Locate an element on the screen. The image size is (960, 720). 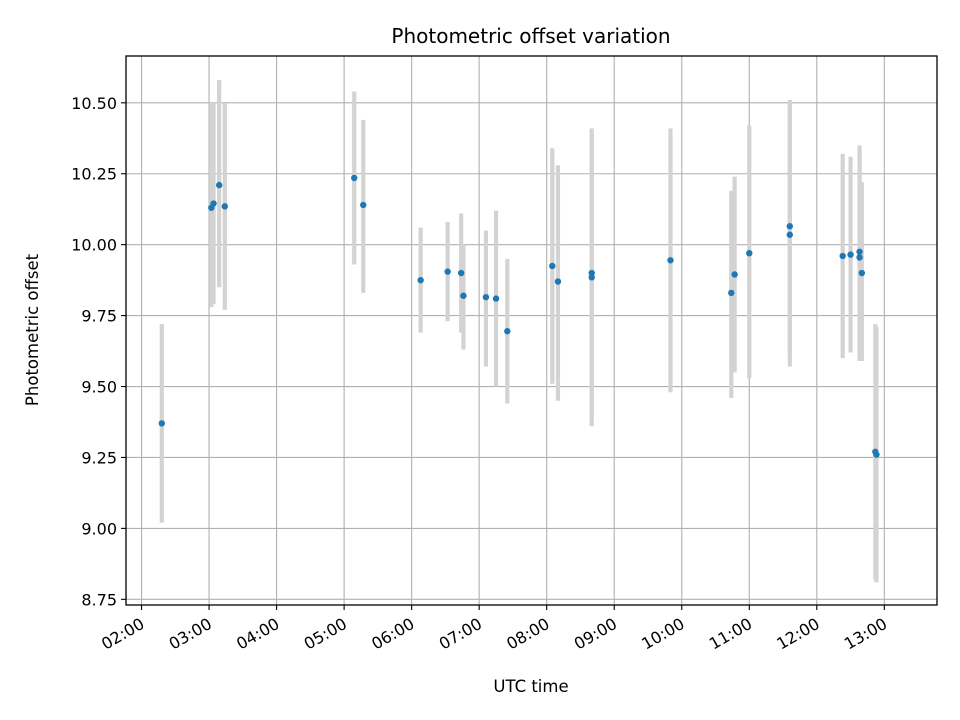
y-tick-label: 10.50 is located at coordinates (94, 103).